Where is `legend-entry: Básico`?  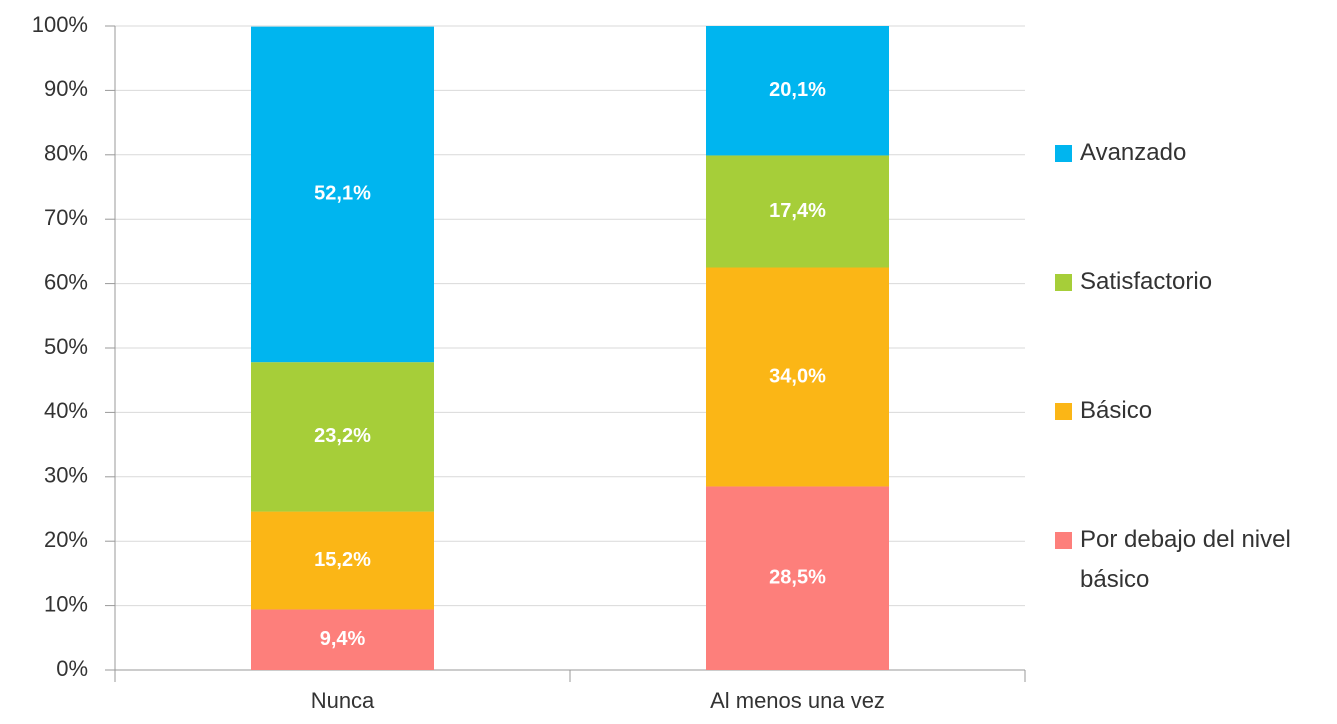 legend-entry: Básico is located at coordinates (1195, 411).